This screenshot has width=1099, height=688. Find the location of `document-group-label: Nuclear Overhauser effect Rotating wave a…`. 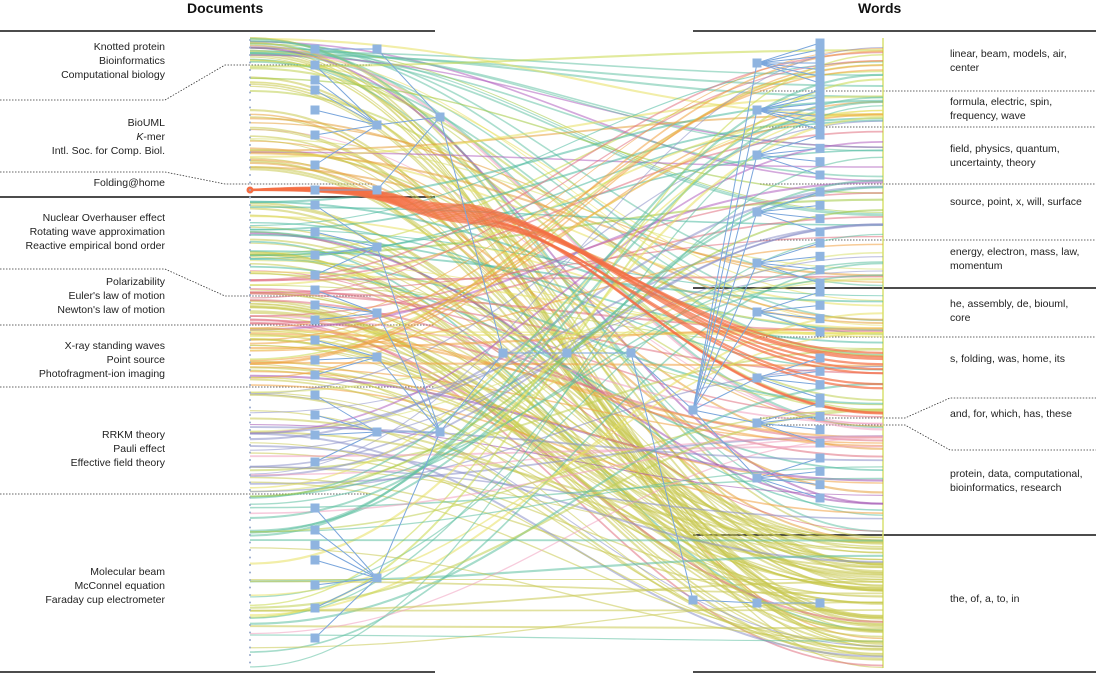

document-group-label: Nuclear Overhauser effect Rotating wave a… is located at coordinates (95, 232).